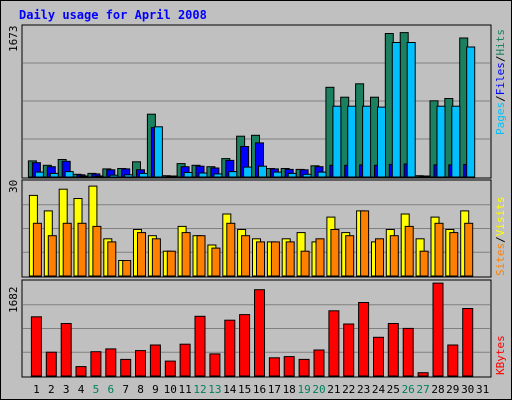 The height and width of the screenshot is (400, 512). What do you see at coordinates (467, 389) in the screenshot?
I see `x-tick-label: 30` at bounding box center [467, 389].